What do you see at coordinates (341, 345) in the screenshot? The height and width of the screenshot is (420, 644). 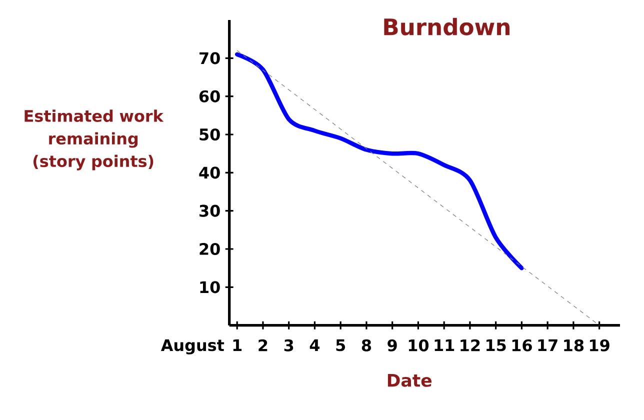 I see `x-tick-label: 5` at bounding box center [341, 345].